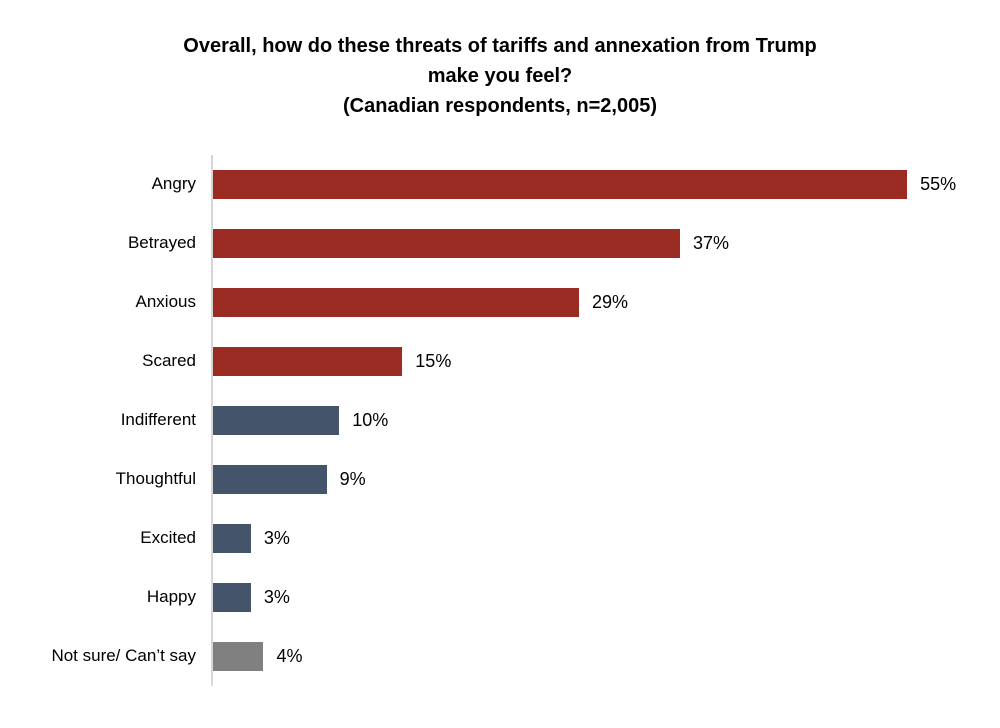 The height and width of the screenshot is (728, 1000). Describe the element at coordinates (173, 184) in the screenshot. I see `category-label: Angry` at that location.